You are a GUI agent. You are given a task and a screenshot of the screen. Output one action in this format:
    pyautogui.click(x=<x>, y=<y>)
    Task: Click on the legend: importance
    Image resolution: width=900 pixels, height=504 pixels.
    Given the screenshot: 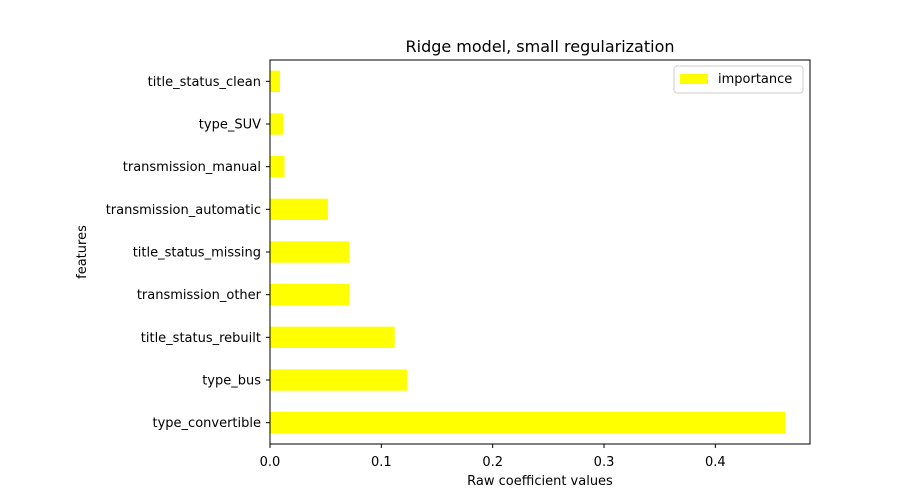 What is the action you would take?
    pyautogui.click(x=738, y=79)
    